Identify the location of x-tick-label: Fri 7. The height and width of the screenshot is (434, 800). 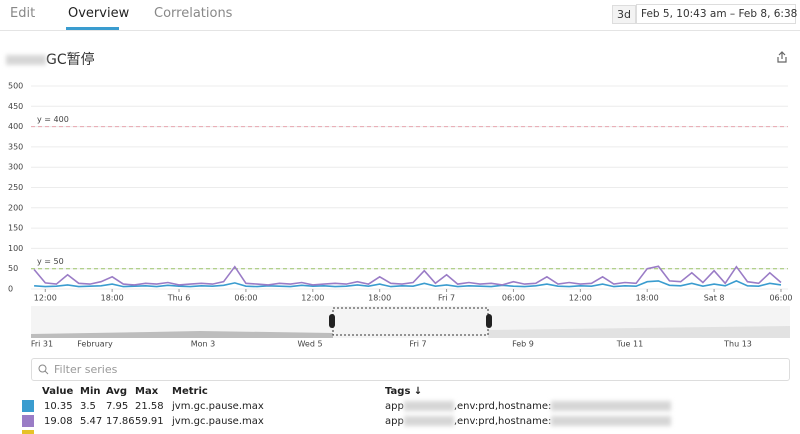
(446, 298).